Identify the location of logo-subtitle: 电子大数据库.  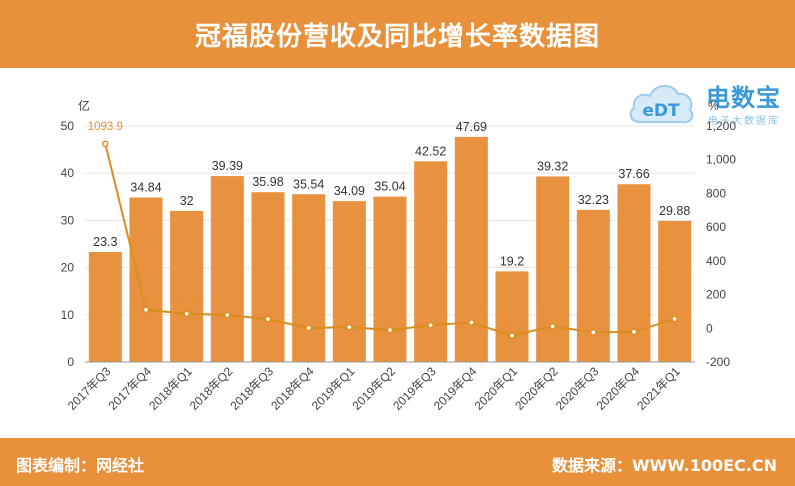
(744, 121).